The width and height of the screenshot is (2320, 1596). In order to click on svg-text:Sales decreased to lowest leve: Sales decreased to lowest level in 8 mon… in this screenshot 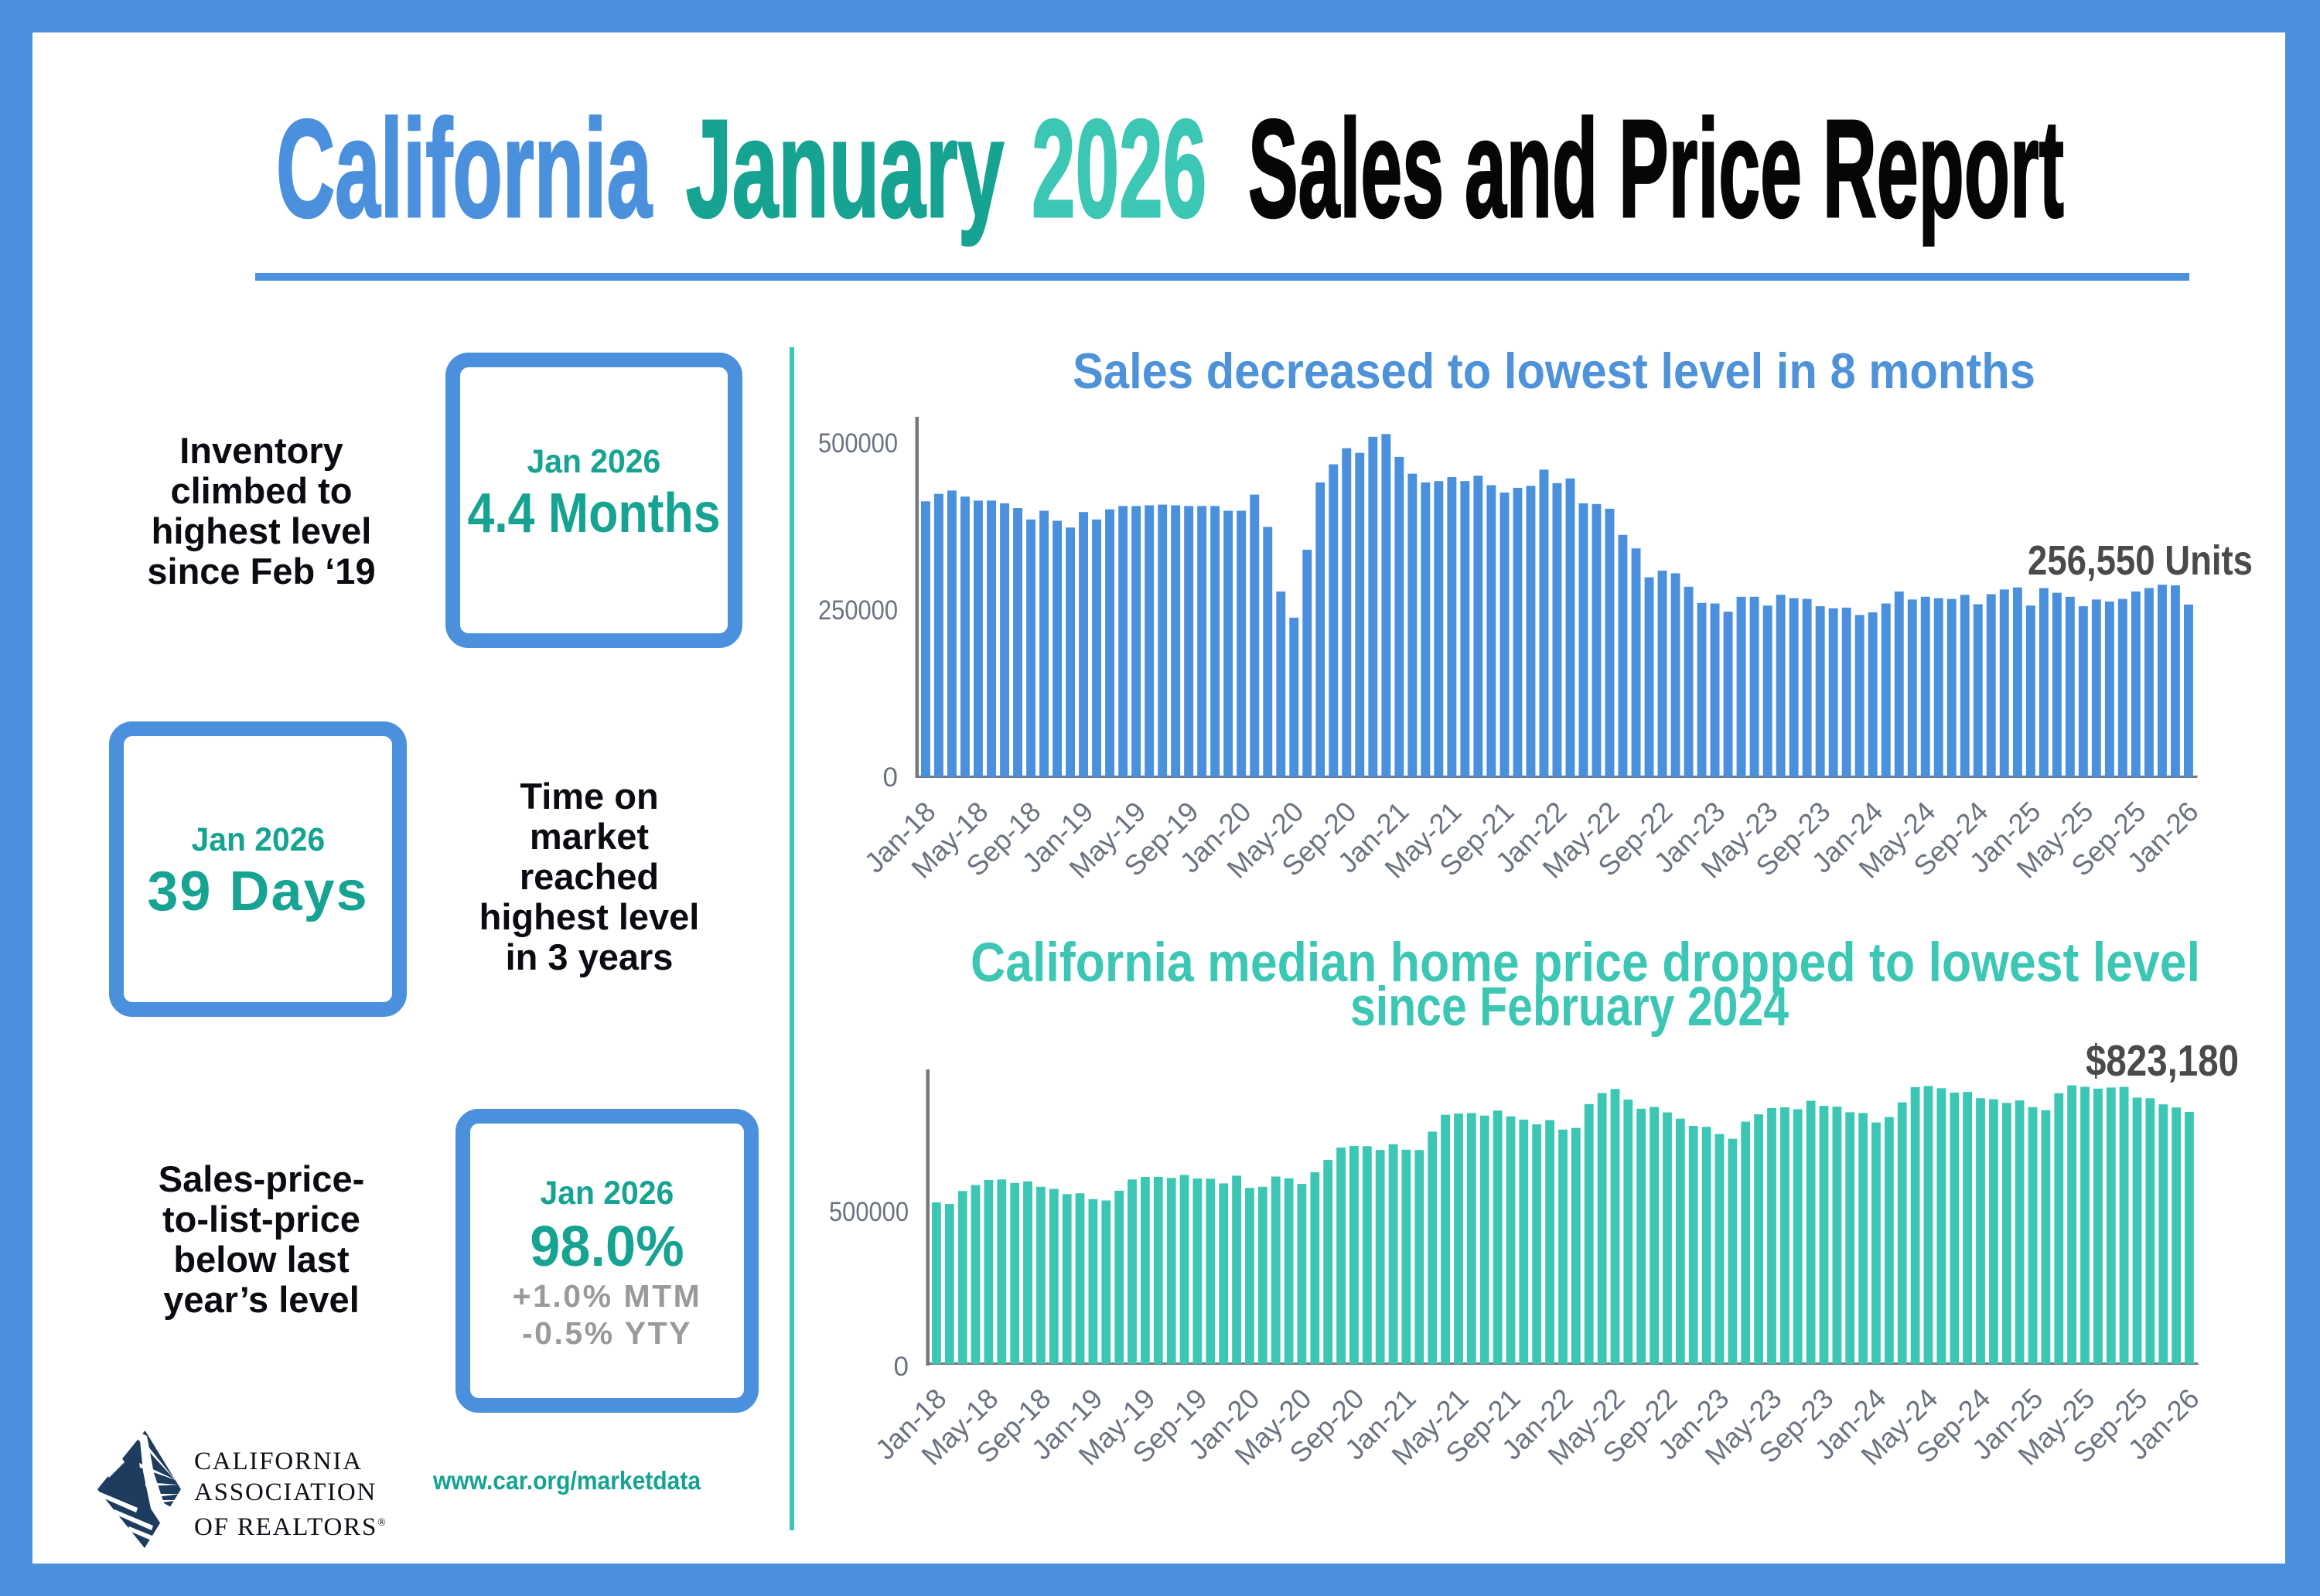, I will do `click(1554, 371)`.